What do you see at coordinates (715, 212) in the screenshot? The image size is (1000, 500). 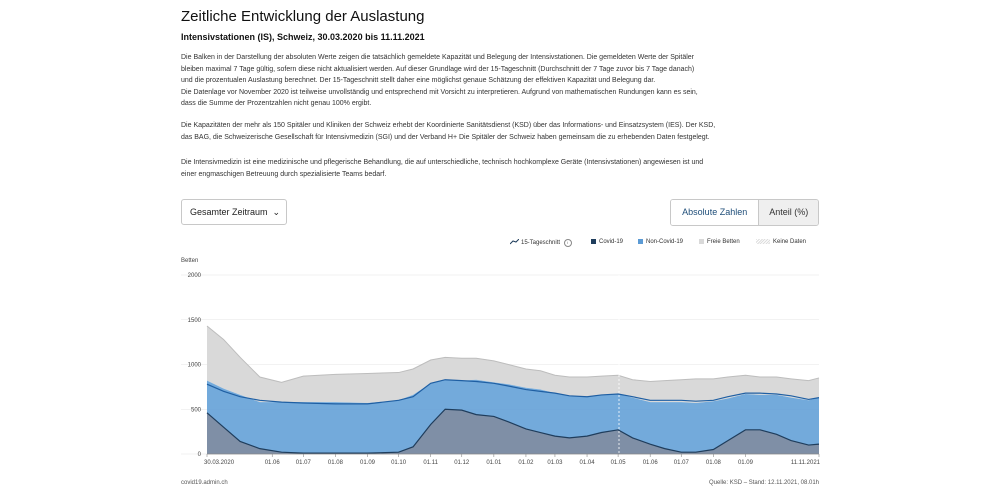 I see `absolute-numbers-button: Absolute Zahlen` at bounding box center [715, 212].